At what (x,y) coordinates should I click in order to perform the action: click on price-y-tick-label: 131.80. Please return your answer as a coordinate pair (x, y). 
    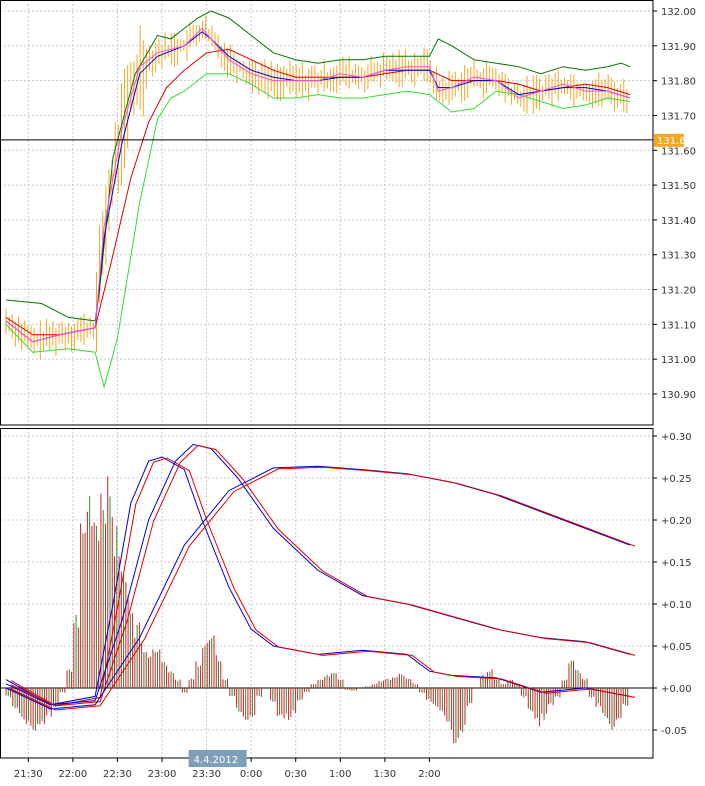
    Looking at the image, I should click on (678, 82).